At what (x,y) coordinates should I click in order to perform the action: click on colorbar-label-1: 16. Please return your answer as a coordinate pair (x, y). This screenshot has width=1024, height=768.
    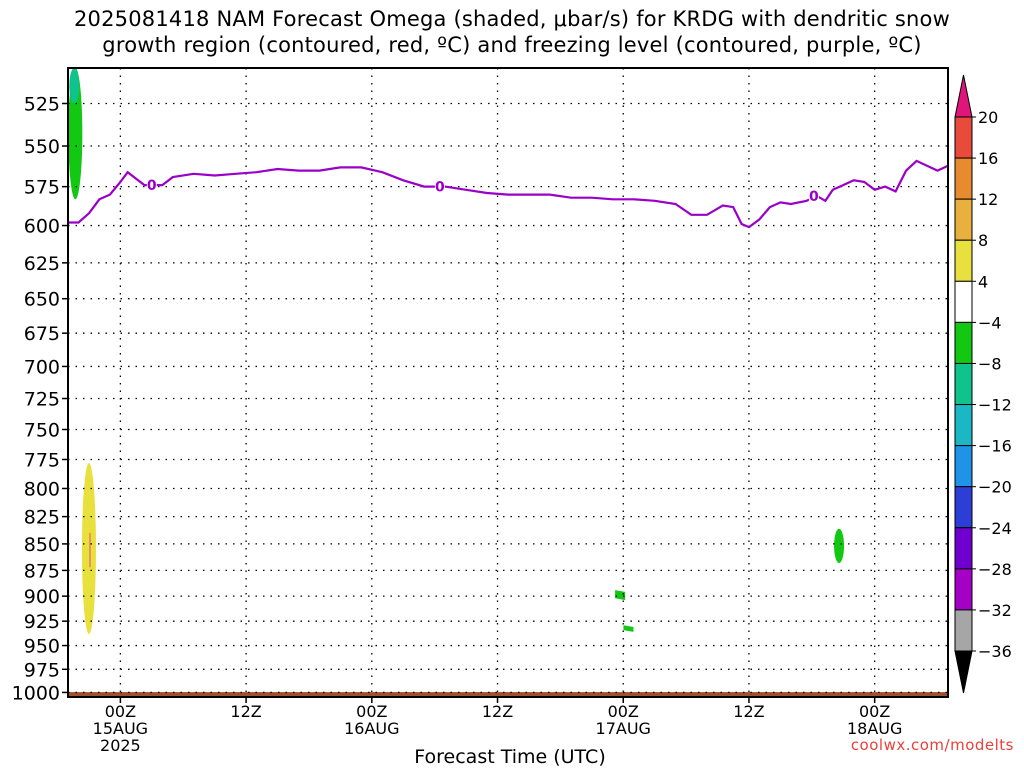
    Looking at the image, I should click on (988, 158).